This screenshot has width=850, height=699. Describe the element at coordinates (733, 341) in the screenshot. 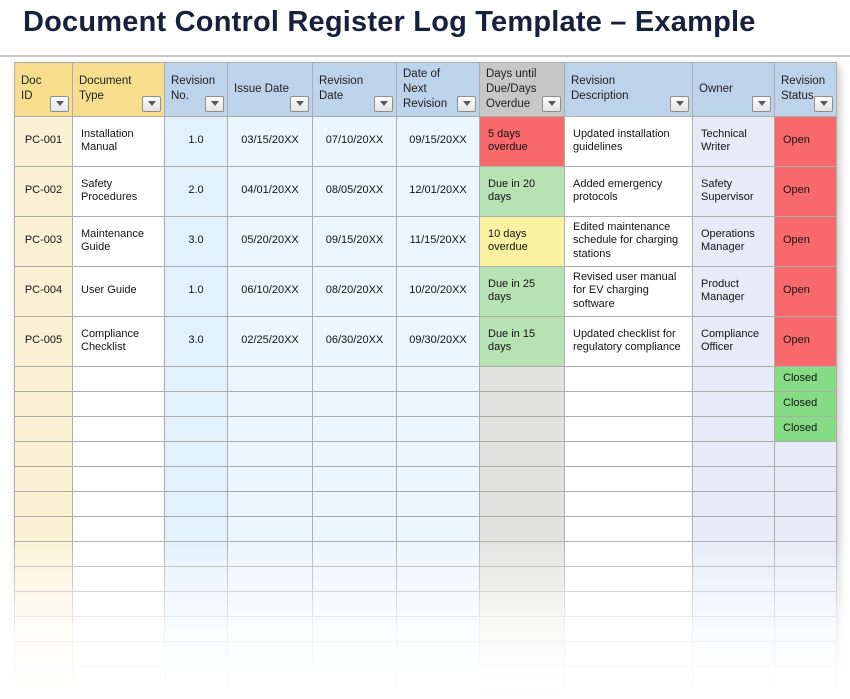

I see `cell-owner: Compliance Officer` at that location.